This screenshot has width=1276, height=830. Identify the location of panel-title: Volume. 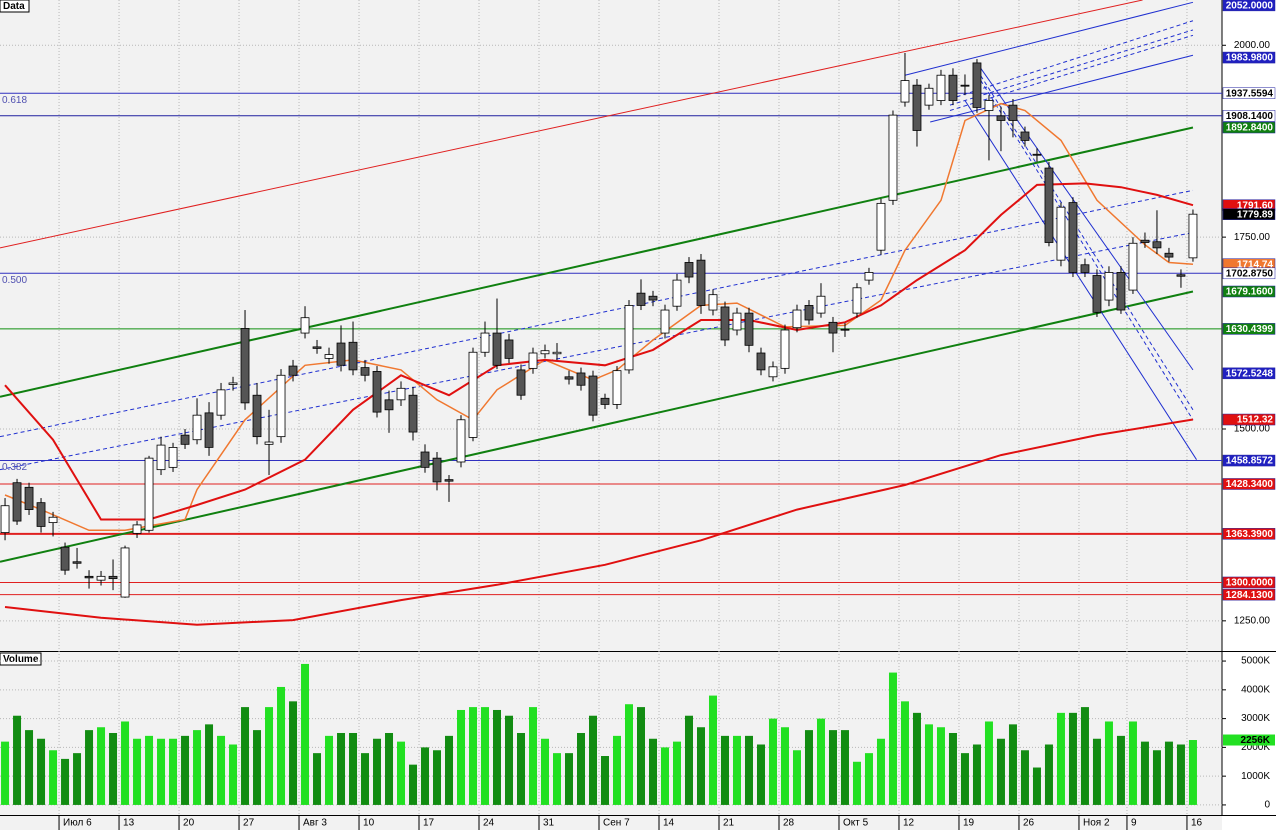
(21, 659).